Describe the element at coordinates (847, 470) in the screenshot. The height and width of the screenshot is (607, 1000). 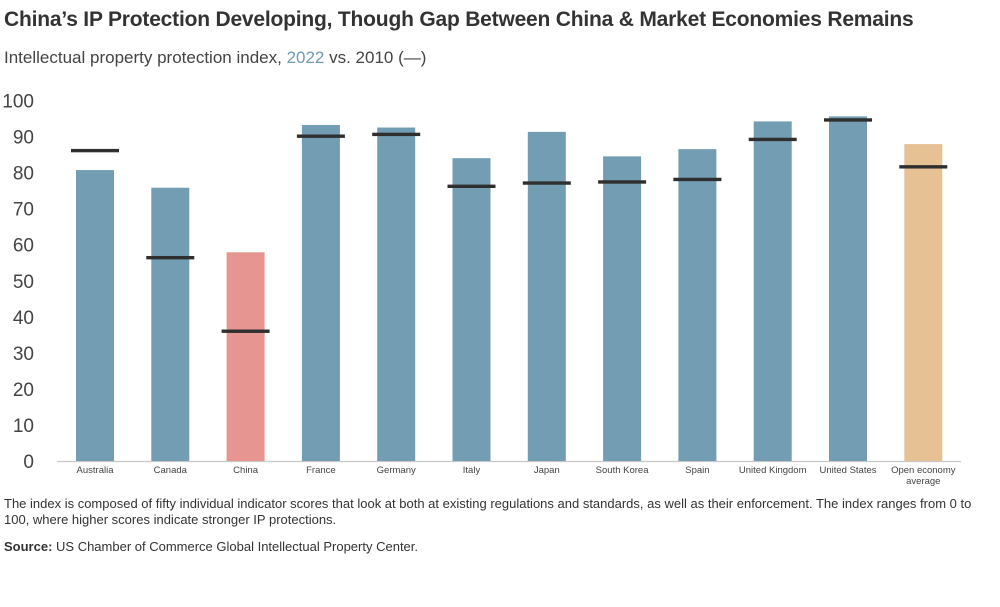
I see `x-tick-label: United States` at that location.